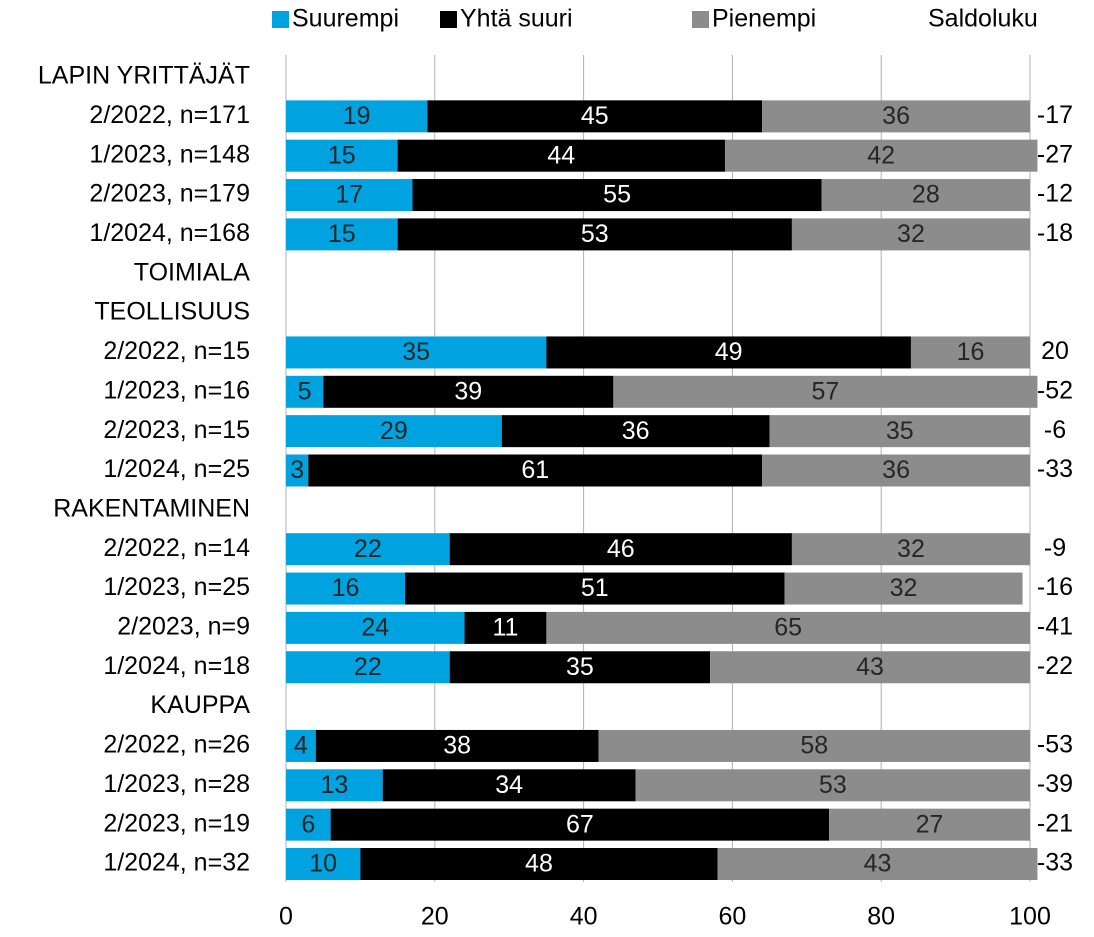  Describe the element at coordinates (468, 391) in the screenshot. I see `value-label: 39` at that location.